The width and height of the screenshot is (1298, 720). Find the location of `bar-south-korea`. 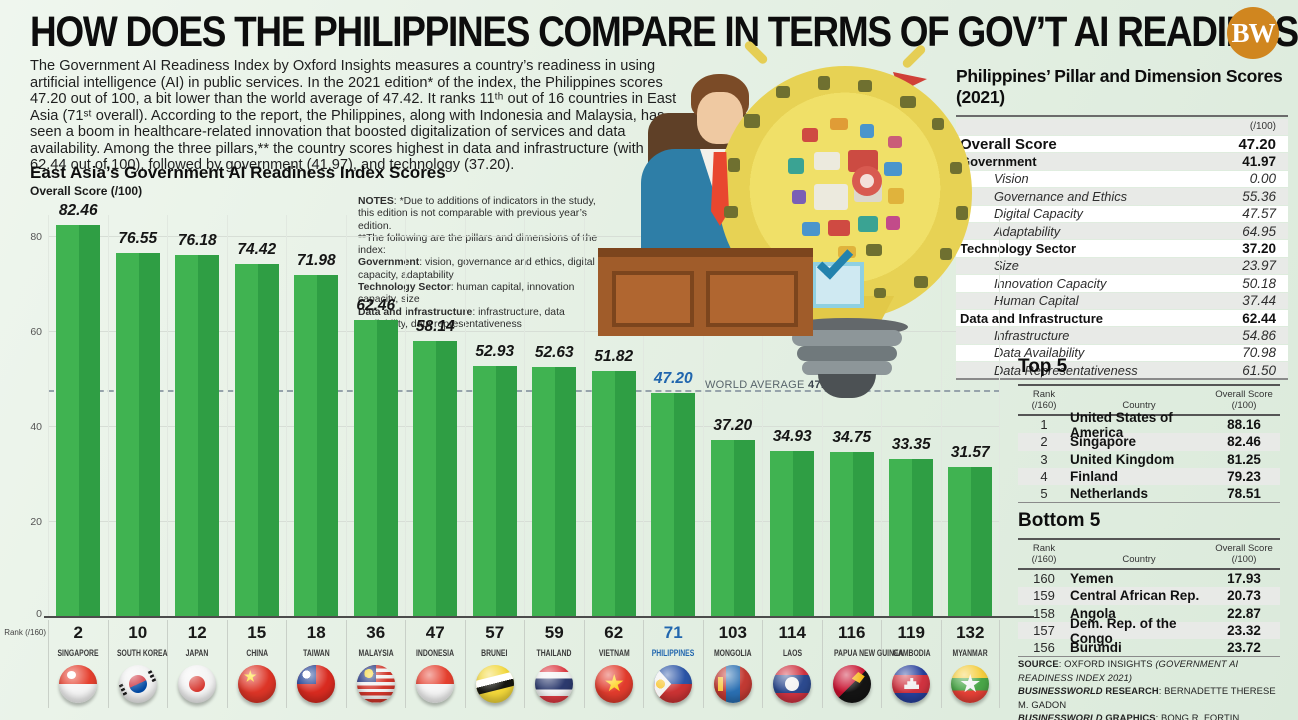

bar-south-korea is located at coordinates (137, 435).